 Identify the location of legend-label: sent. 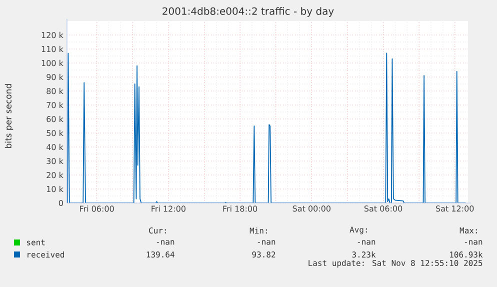
(36, 243).